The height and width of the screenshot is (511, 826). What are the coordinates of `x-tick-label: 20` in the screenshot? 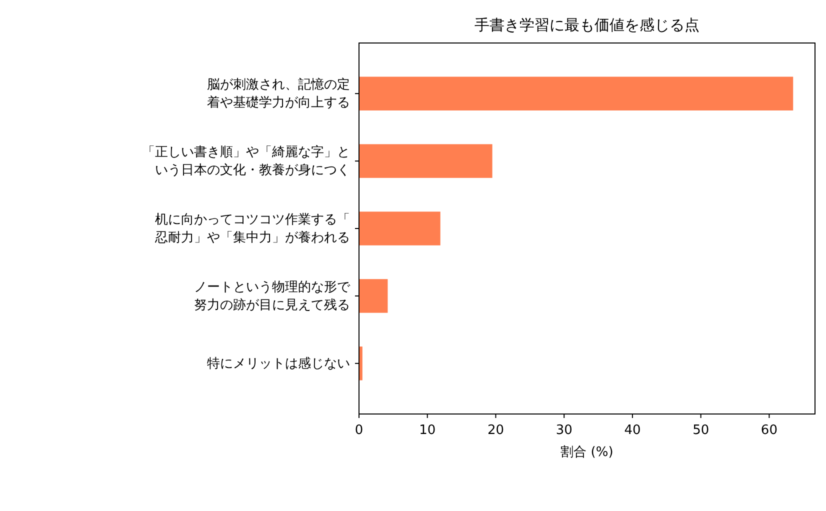 It's located at (495, 430).